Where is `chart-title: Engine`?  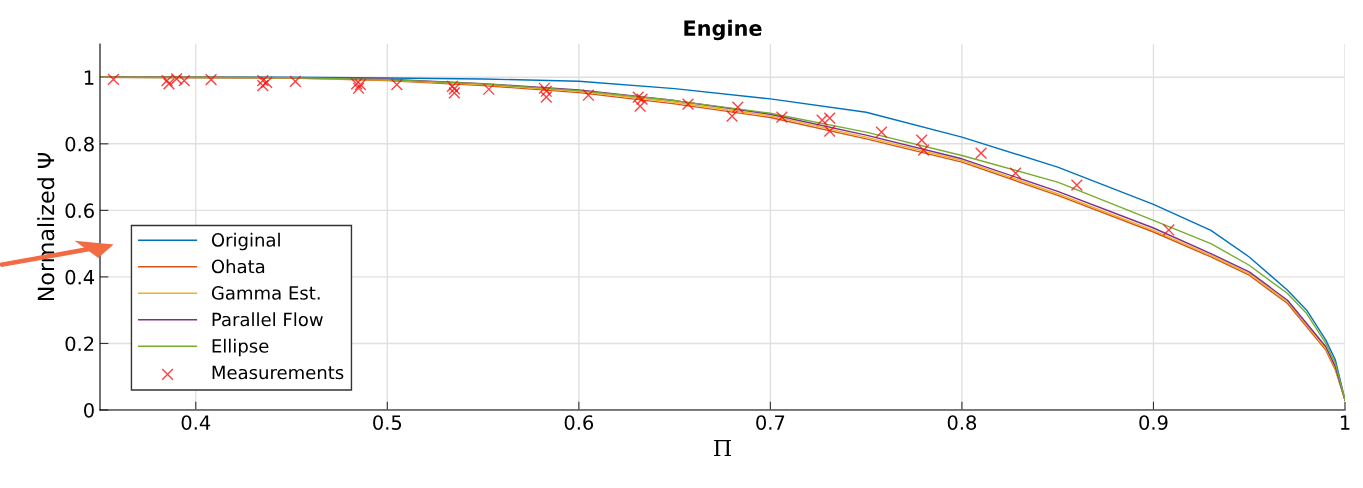
chart-title: Engine is located at coordinates (723, 30).